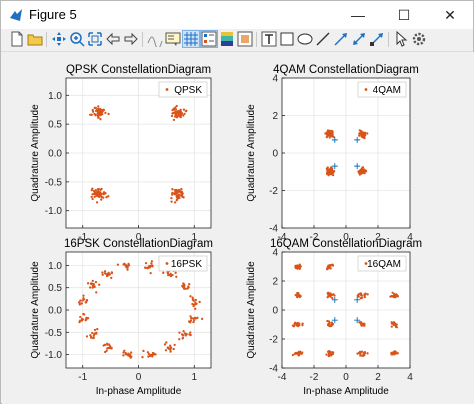  I want to click on y-tick-label: 4, so click(275, 79).